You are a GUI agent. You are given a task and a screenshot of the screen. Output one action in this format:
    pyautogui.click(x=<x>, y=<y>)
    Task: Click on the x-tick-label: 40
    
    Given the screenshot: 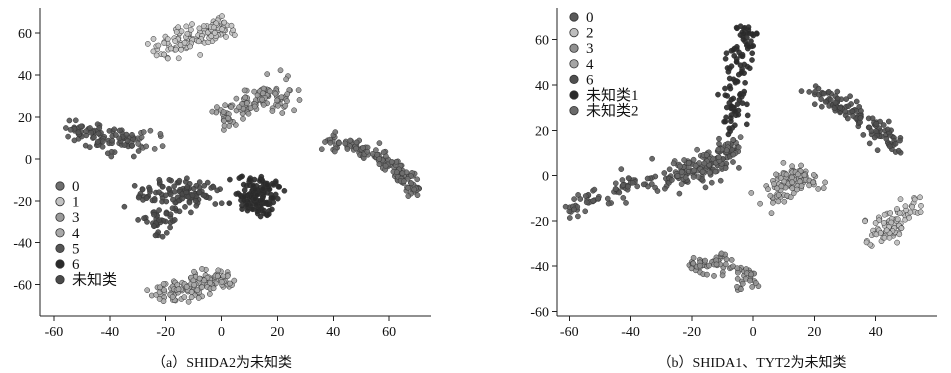 What is the action you would take?
    pyautogui.click(x=876, y=332)
    